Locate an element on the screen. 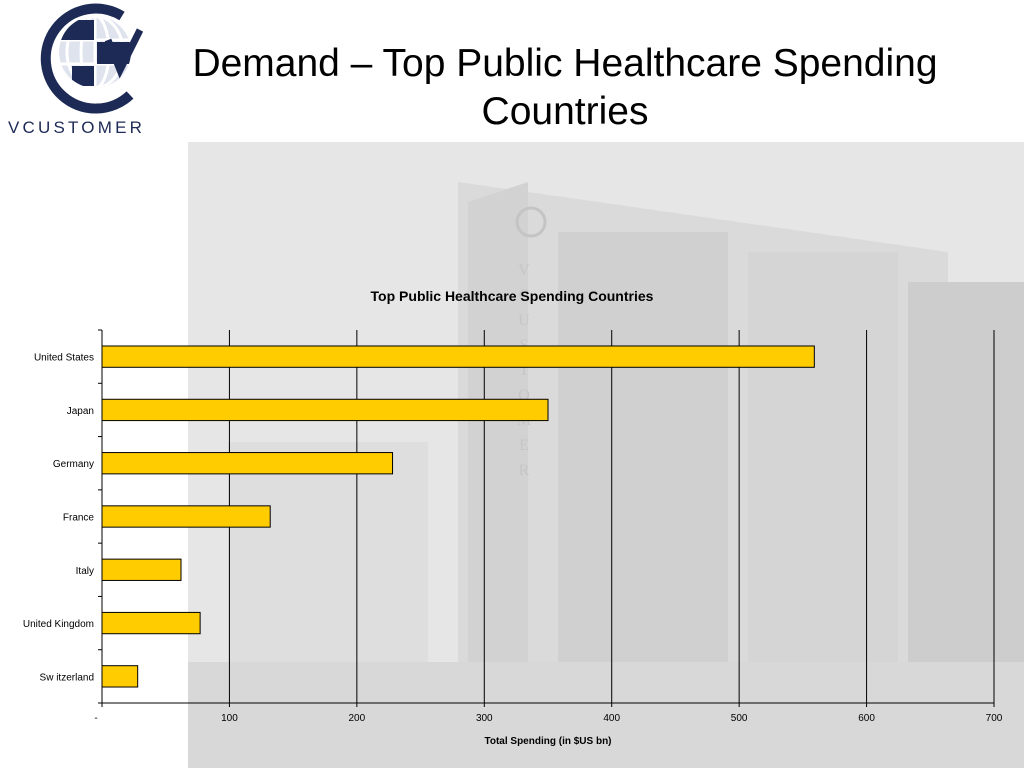 The height and width of the screenshot is (768, 1024). x-tick-label: - is located at coordinates (95, 718).